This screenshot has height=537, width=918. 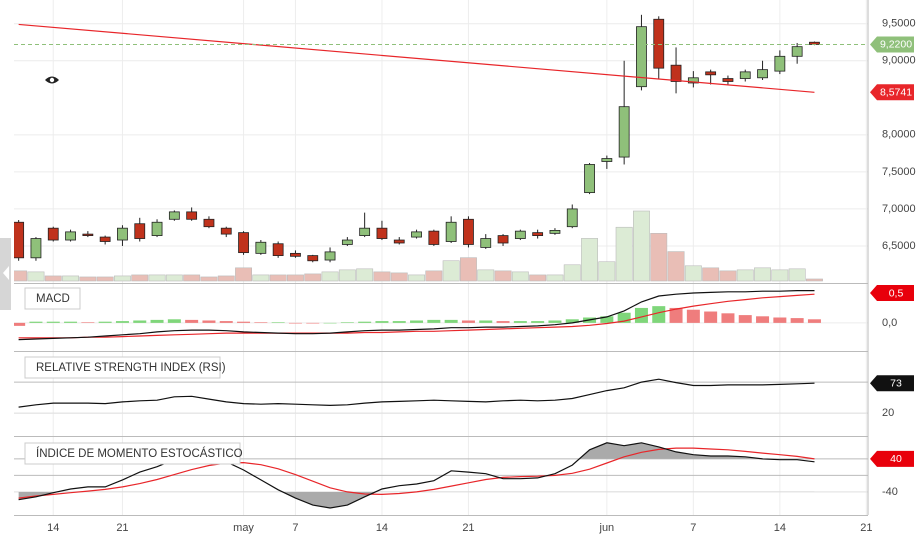 What do you see at coordinates (889, 323) in the screenshot?
I see `y-tick-label: 0,0` at bounding box center [889, 323].